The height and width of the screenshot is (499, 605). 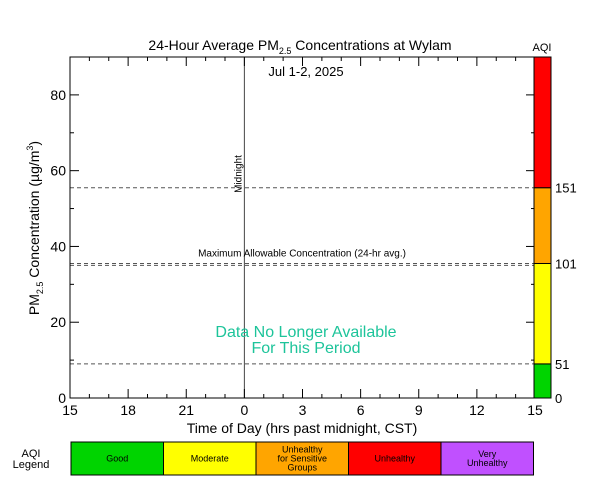 What do you see at coordinates (35, 228) in the screenshot?
I see `y-axis-label: PM2.5 Concentration (µg/m3)` at bounding box center [35, 228].